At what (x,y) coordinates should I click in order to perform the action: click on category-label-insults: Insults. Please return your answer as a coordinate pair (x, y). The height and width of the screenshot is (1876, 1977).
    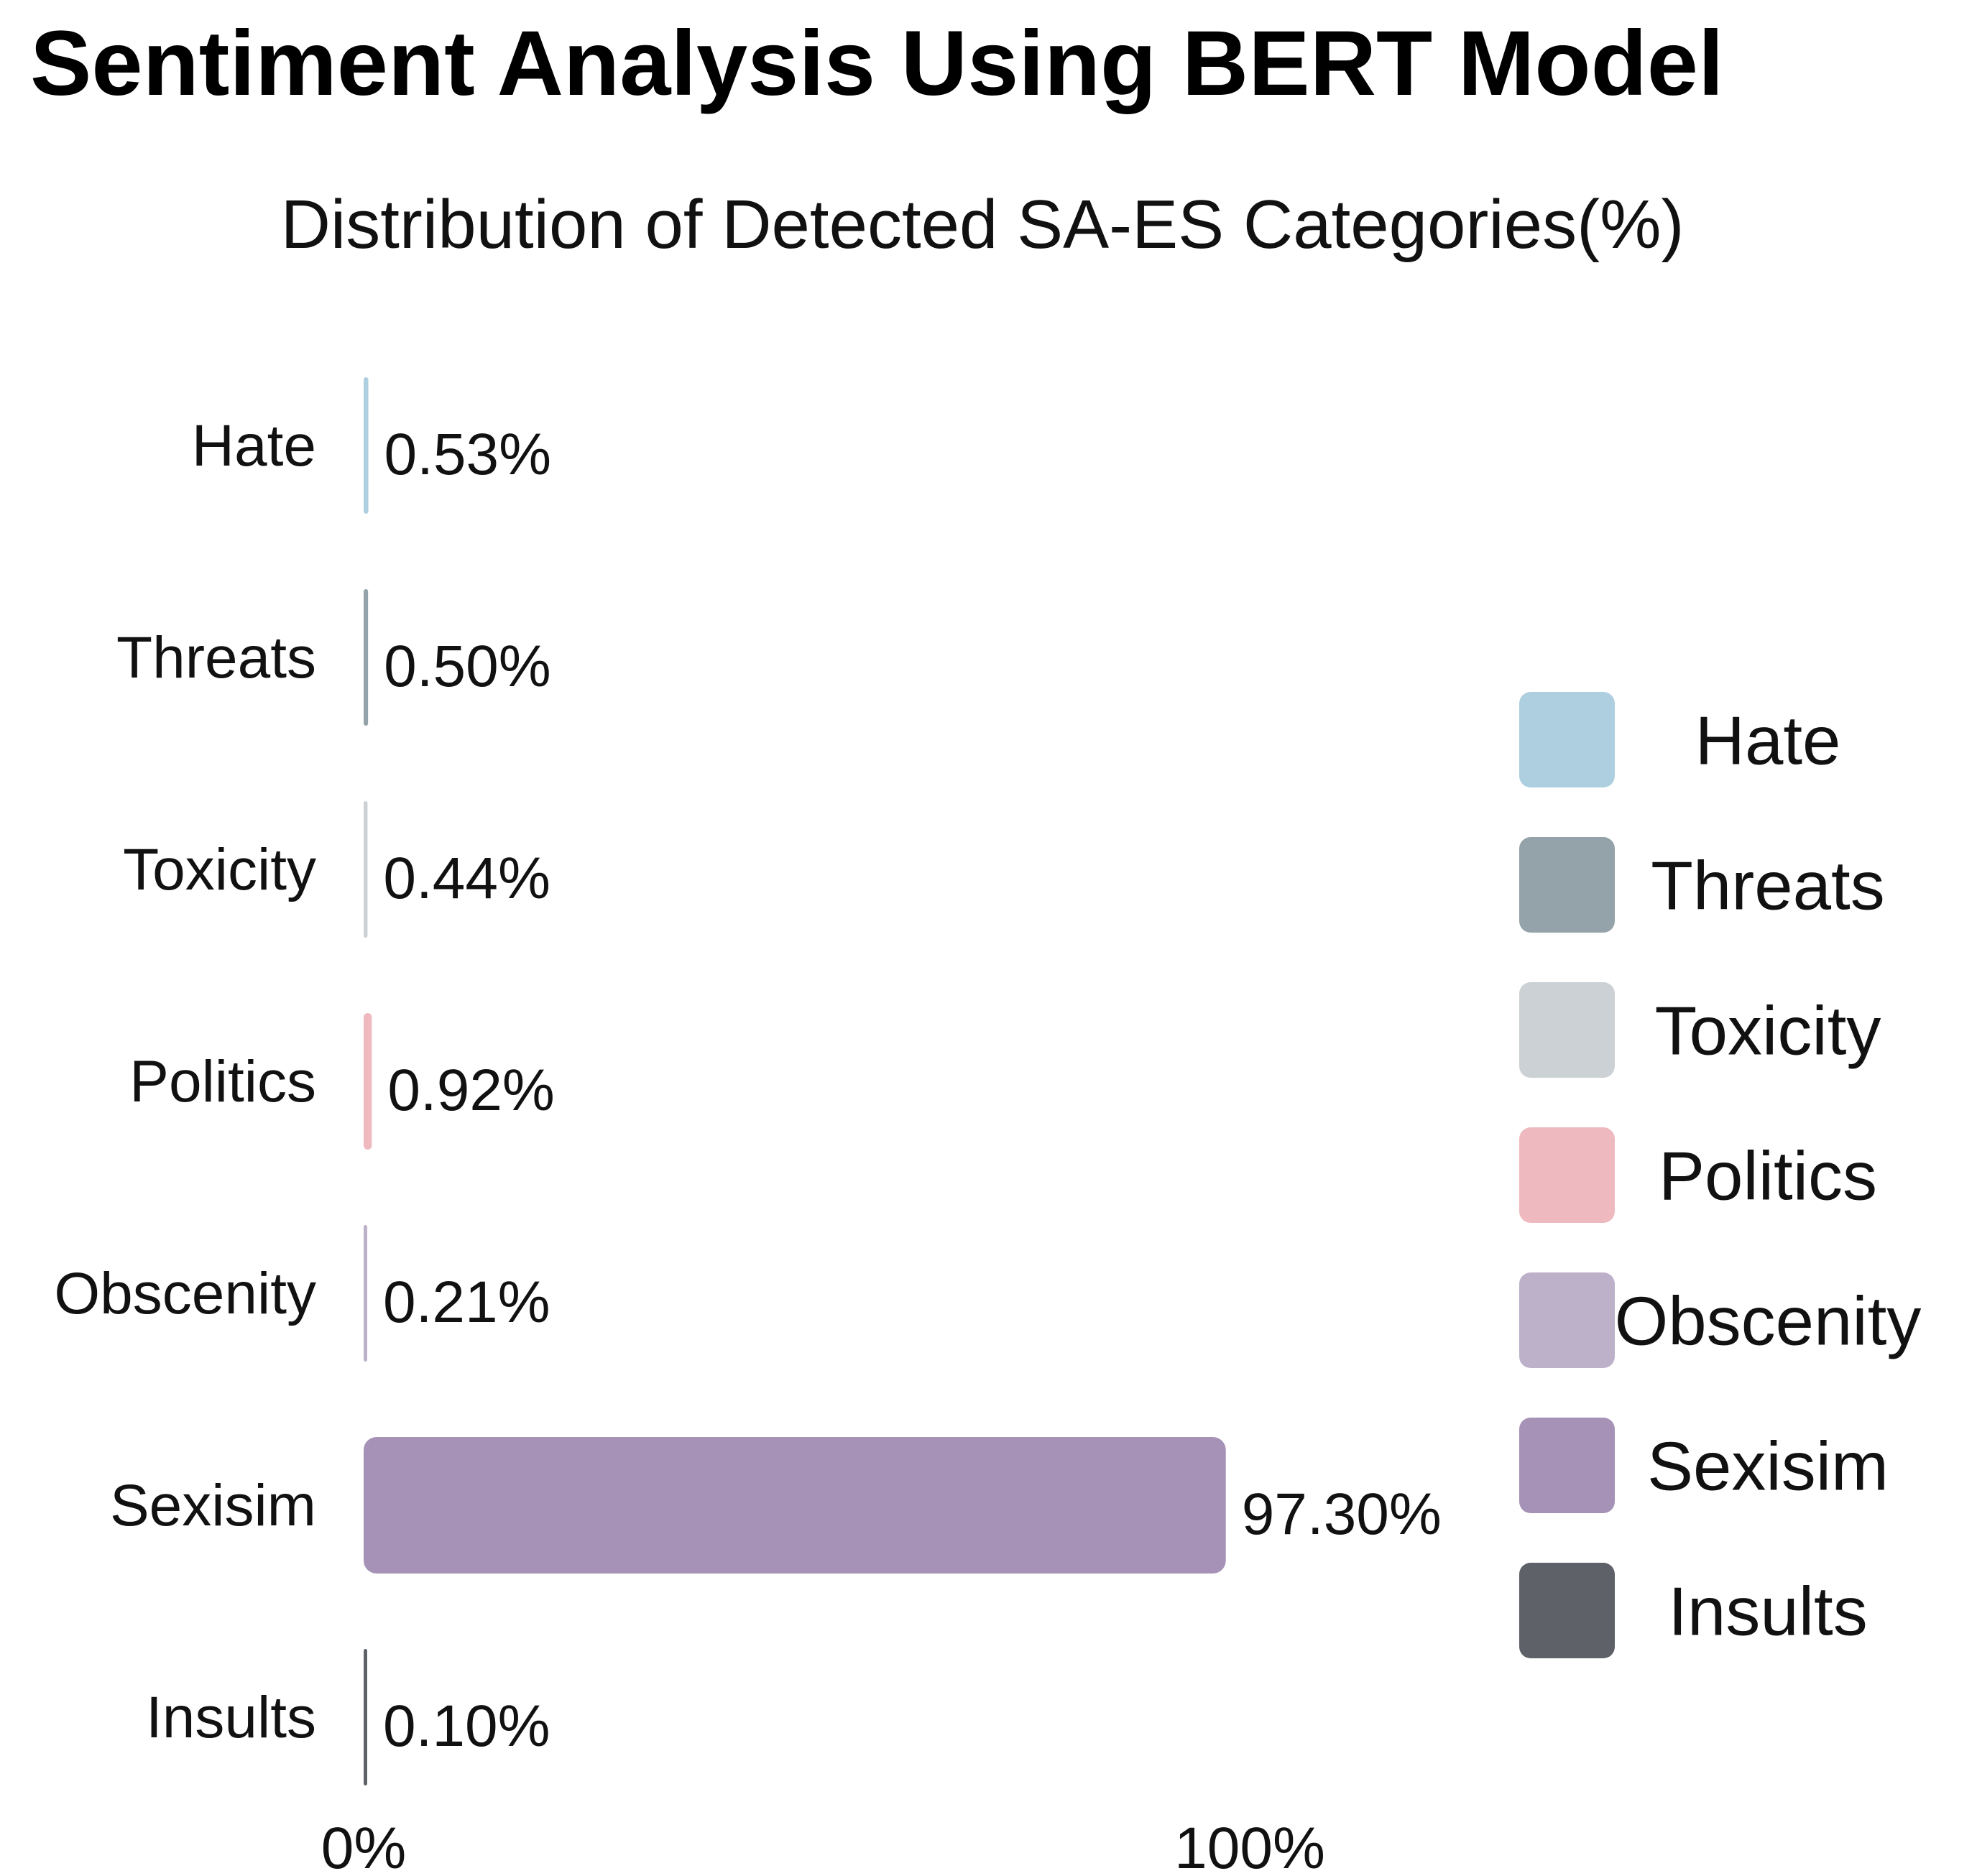
    Looking at the image, I should click on (231, 1718).